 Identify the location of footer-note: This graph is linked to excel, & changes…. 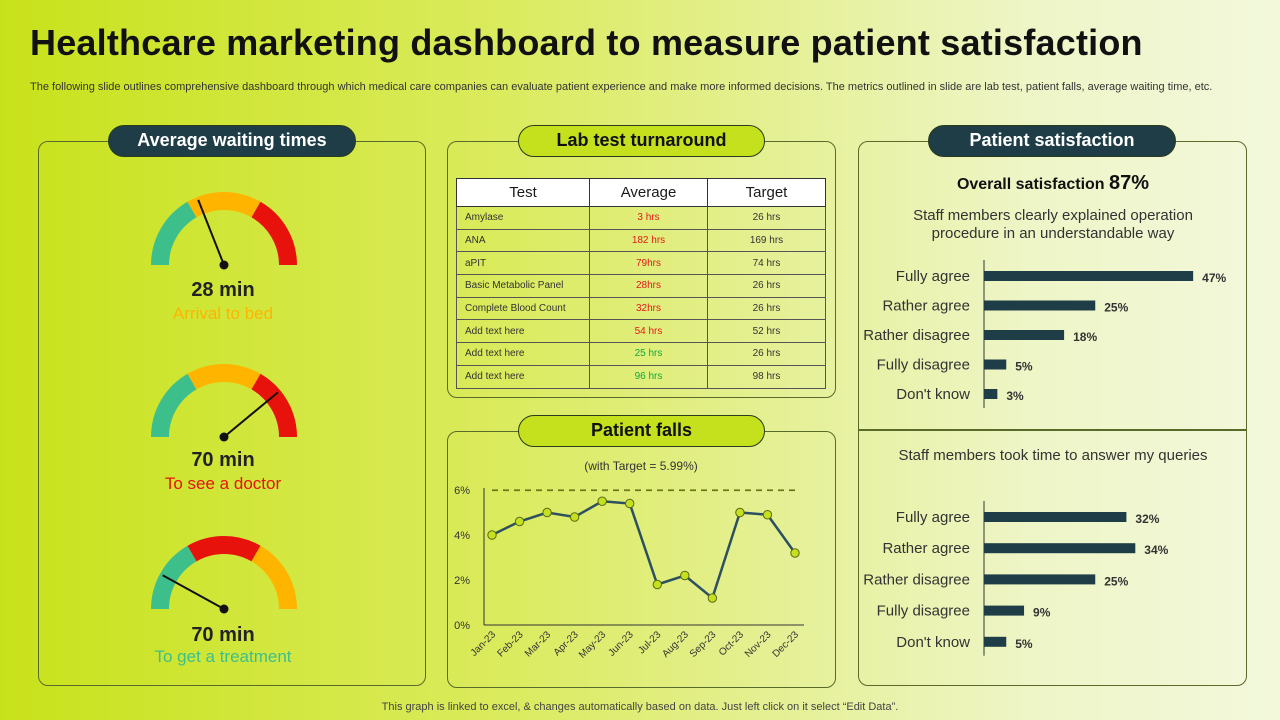
(640, 707).